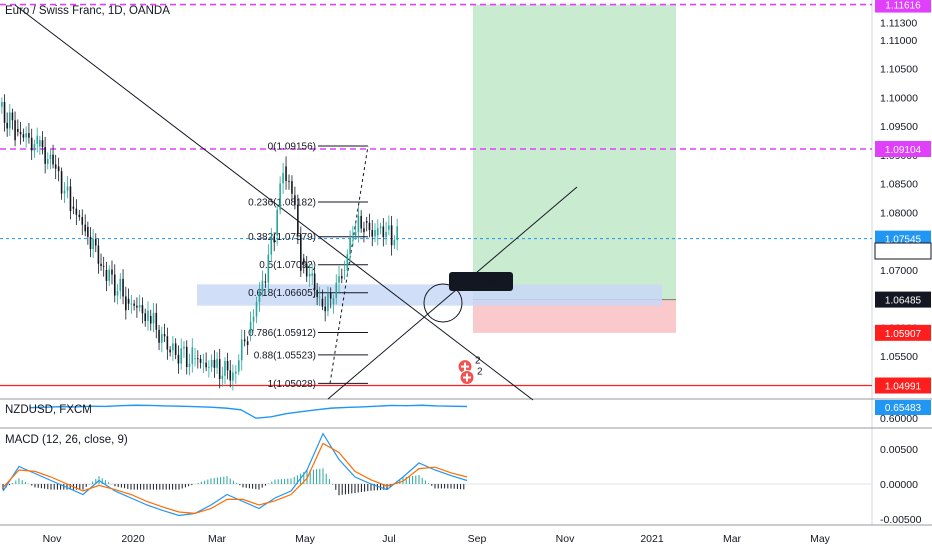 This screenshot has height=555, width=932. I want to click on fib-level-label: 0.618(1.06605), so click(282, 293).